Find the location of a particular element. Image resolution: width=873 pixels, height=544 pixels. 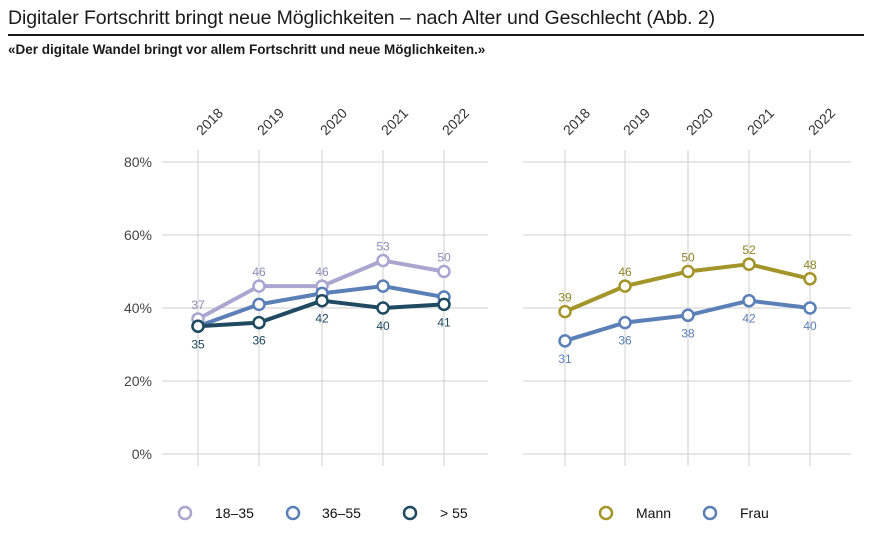

data-label: 52 is located at coordinates (749, 250).